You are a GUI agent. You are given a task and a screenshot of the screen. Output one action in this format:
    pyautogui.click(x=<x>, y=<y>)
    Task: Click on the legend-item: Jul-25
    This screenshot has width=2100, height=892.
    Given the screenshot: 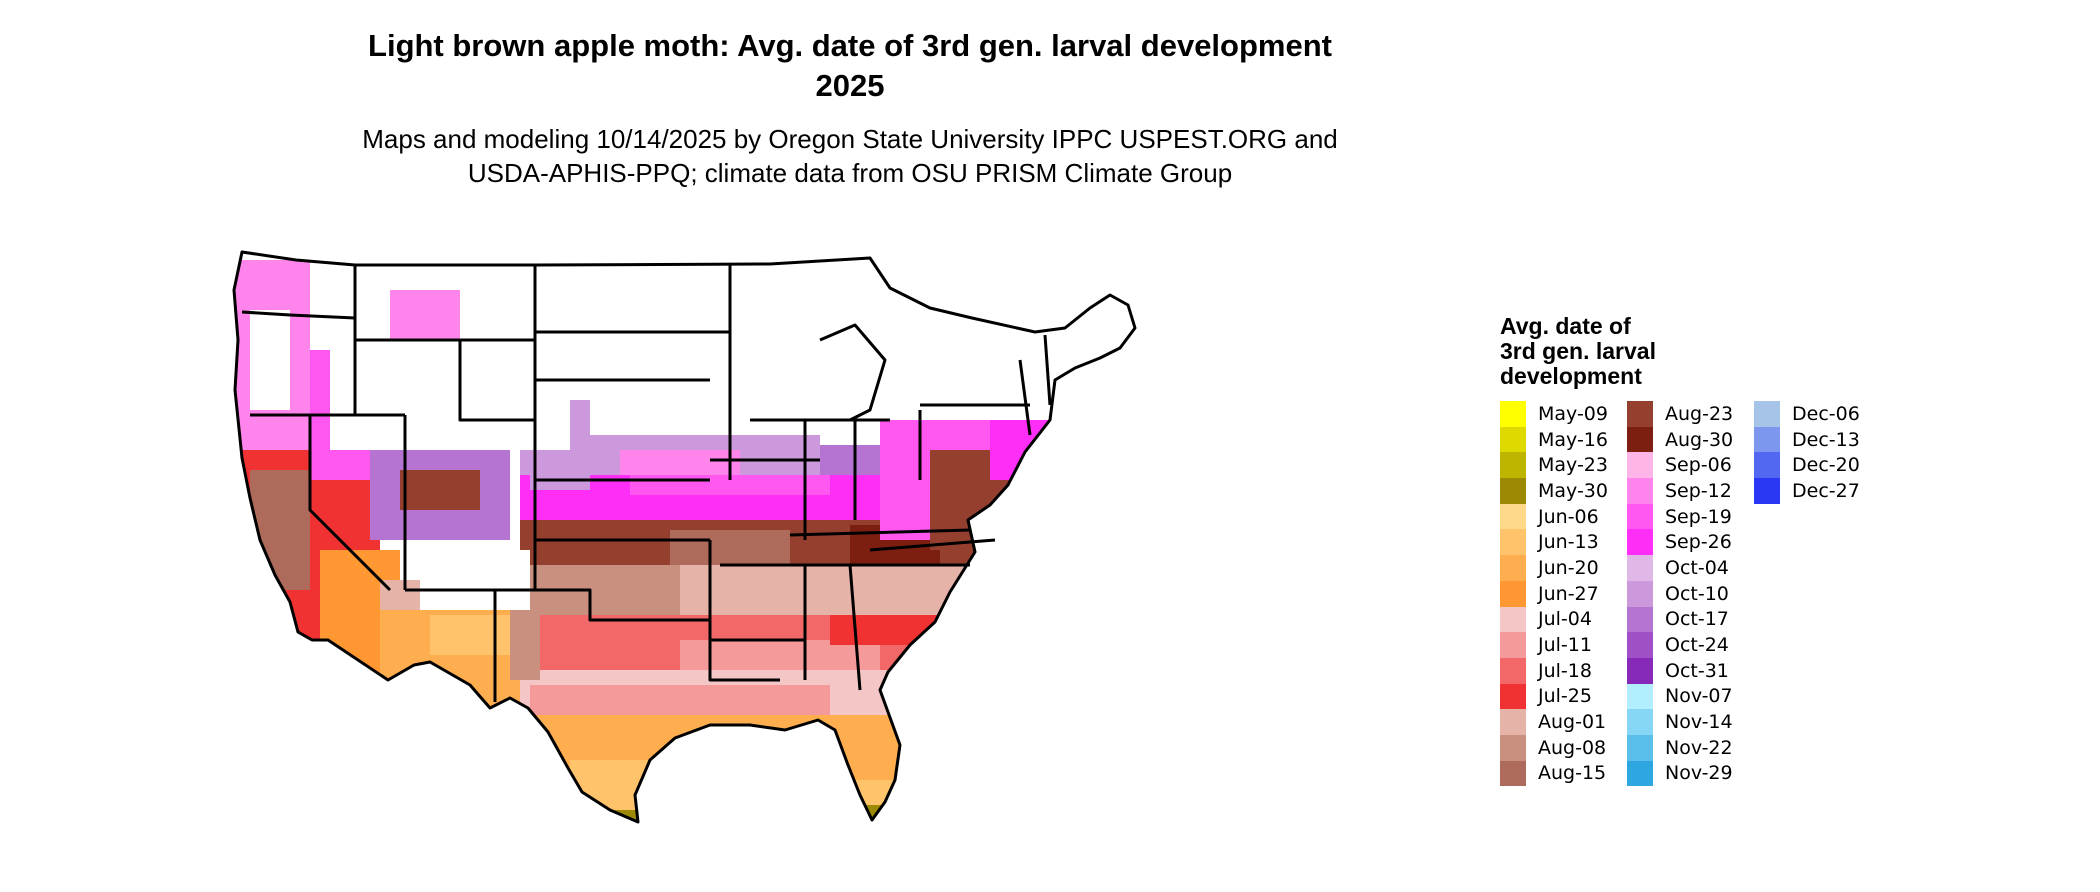 What is the action you would take?
    pyautogui.click(x=1563, y=696)
    